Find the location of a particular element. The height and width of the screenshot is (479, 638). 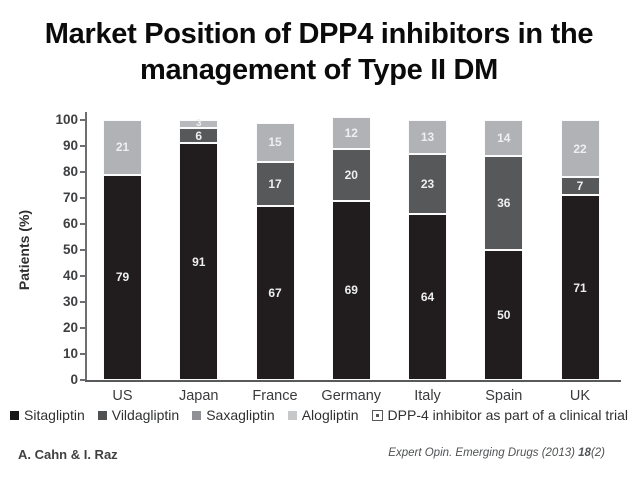

bar-value-italy-sitagliptin: 64 is located at coordinates (427, 296).